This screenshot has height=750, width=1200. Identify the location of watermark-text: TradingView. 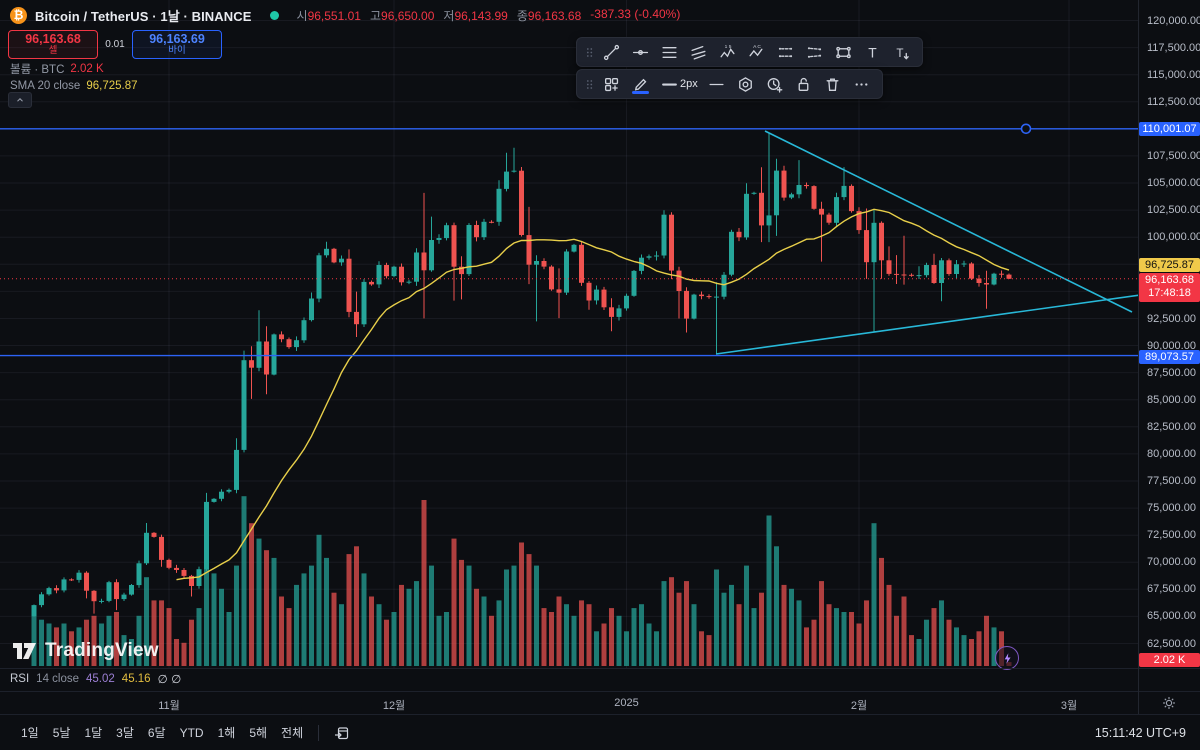
(102, 650).